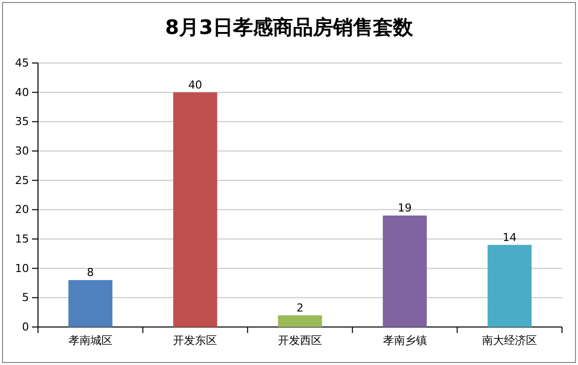  What do you see at coordinates (510, 340) in the screenshot?
I see `x-tick-label: 南大经济区` at bounding box center [510, 340].